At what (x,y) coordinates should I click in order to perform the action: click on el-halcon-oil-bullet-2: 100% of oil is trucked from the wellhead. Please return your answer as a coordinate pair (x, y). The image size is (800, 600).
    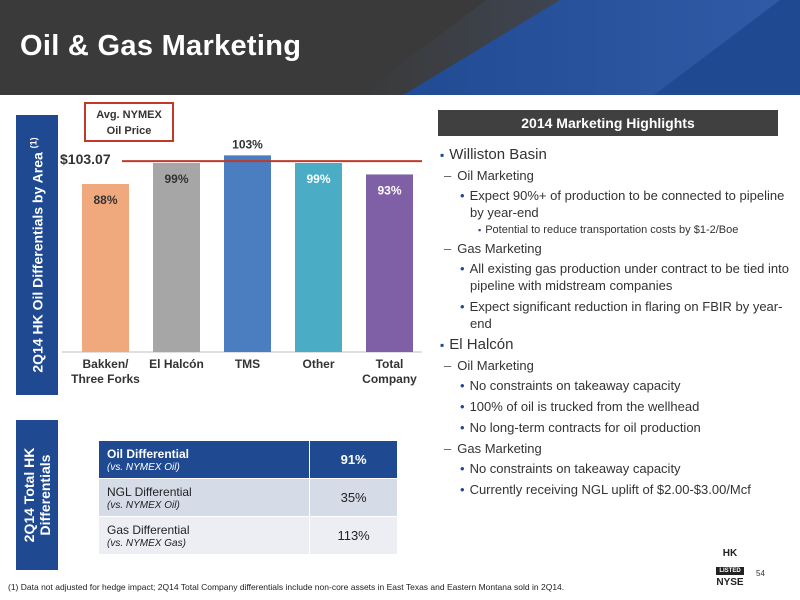
    Looking at the image, I should click on (615, 406).